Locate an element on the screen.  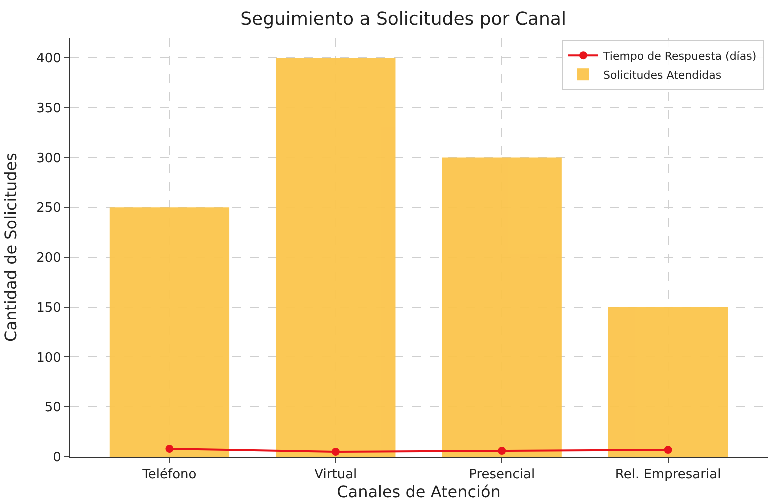
x-tick-label: Presencial is located at coordinates (502, 475).